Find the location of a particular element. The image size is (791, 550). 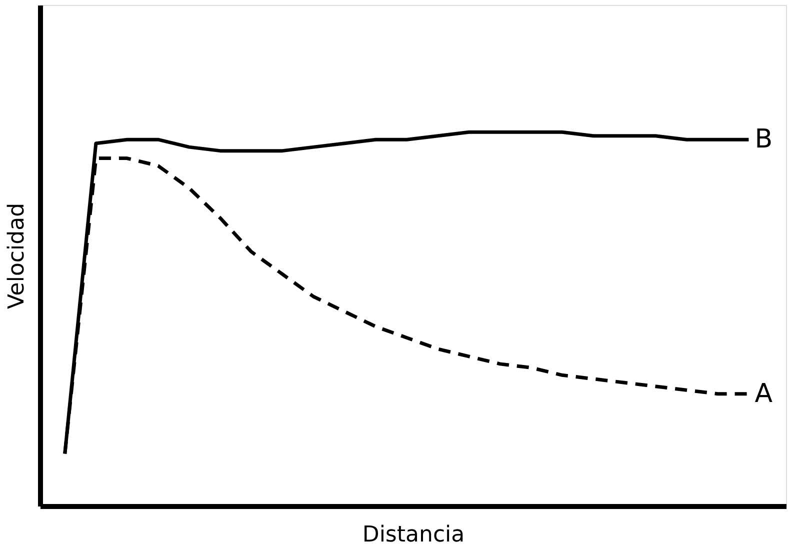

series-label: A is located at coordinates (763, 393).